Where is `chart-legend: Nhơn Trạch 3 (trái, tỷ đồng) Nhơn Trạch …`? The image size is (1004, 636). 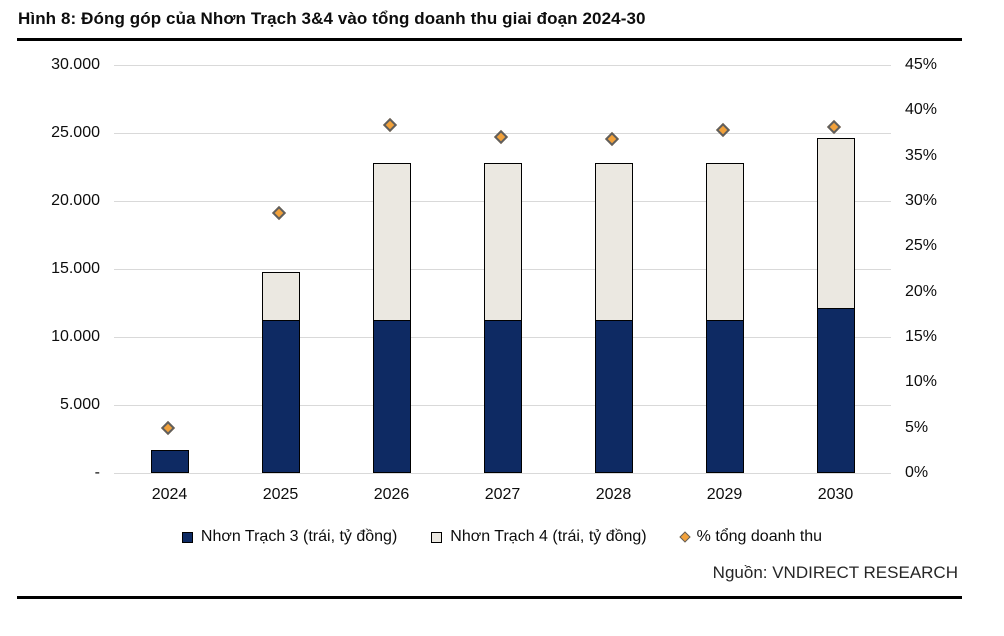
chart-legend: Nhơn Trạch 3 (trái, tỷ đồng) Nhơn Trạch … is located at coordinates (502, 537).